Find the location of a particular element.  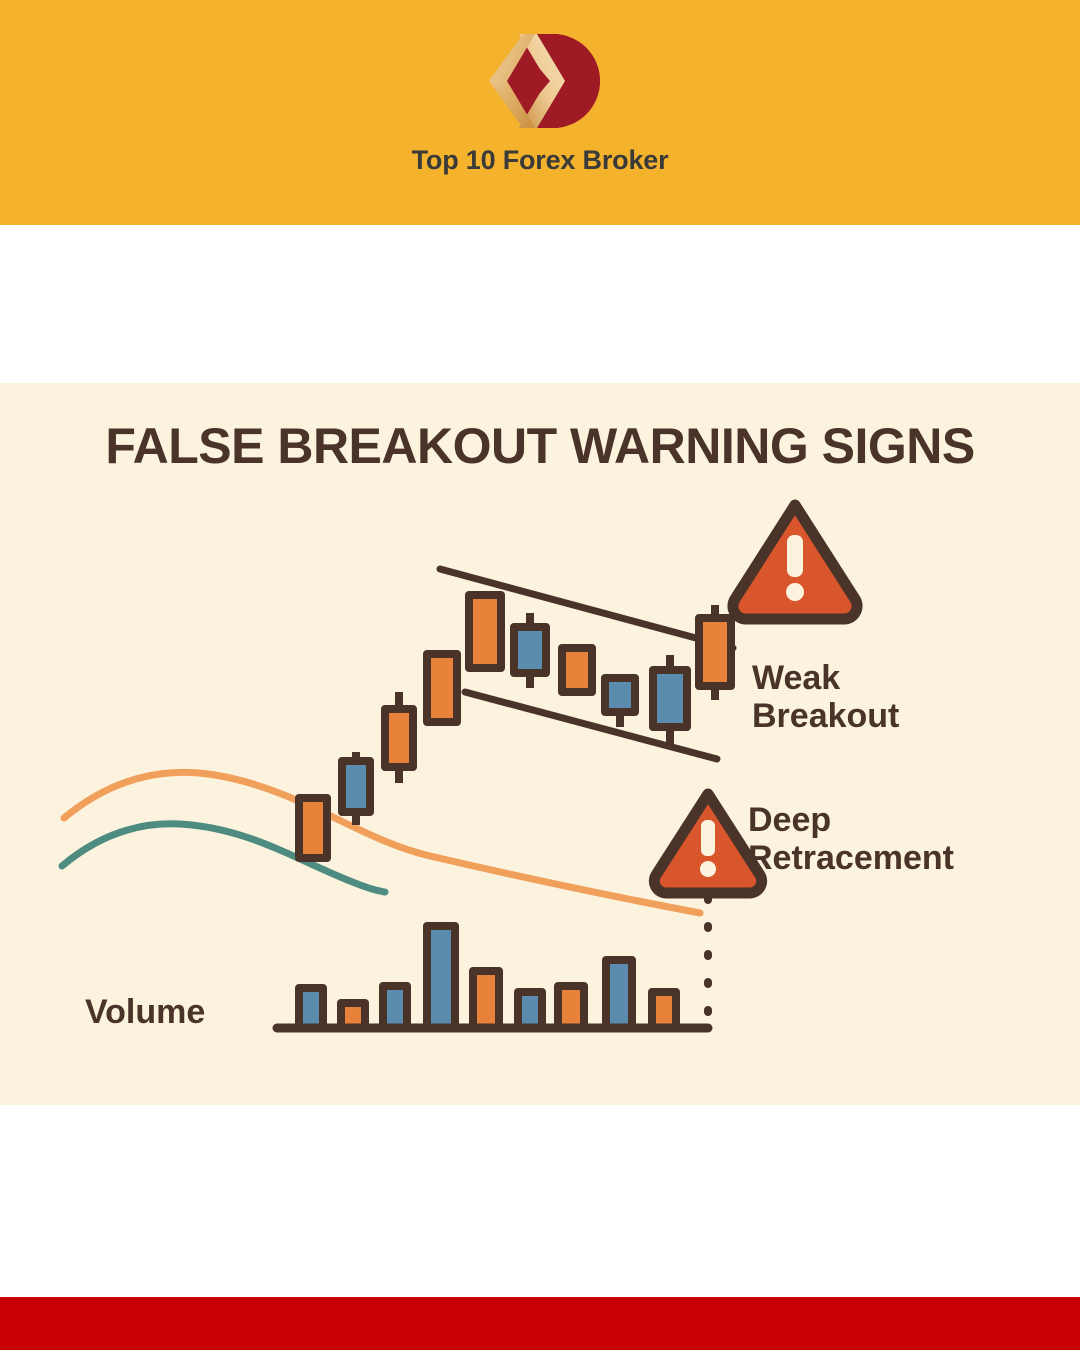

footer-band is located at coordinates (540, 1323).